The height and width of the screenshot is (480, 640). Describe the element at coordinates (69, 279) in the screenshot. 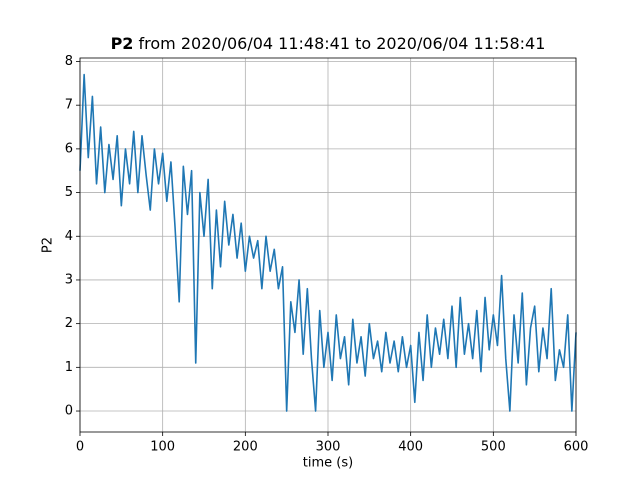

I see `y-tick-label: 3` at that location.